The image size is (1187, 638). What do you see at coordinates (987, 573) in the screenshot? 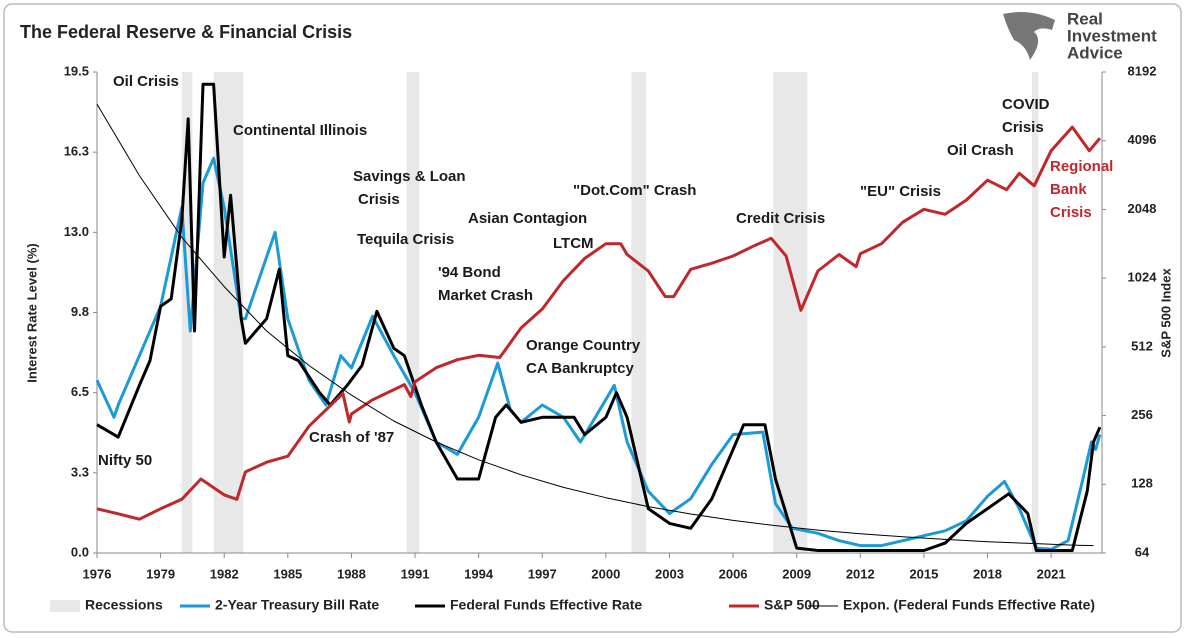
I see `x-tick-label: 2018` at bounding box center [987, 573].